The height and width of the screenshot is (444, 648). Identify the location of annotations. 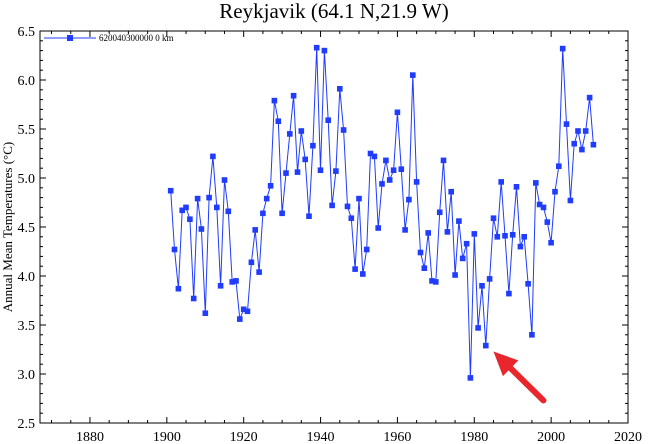
(520, 377).